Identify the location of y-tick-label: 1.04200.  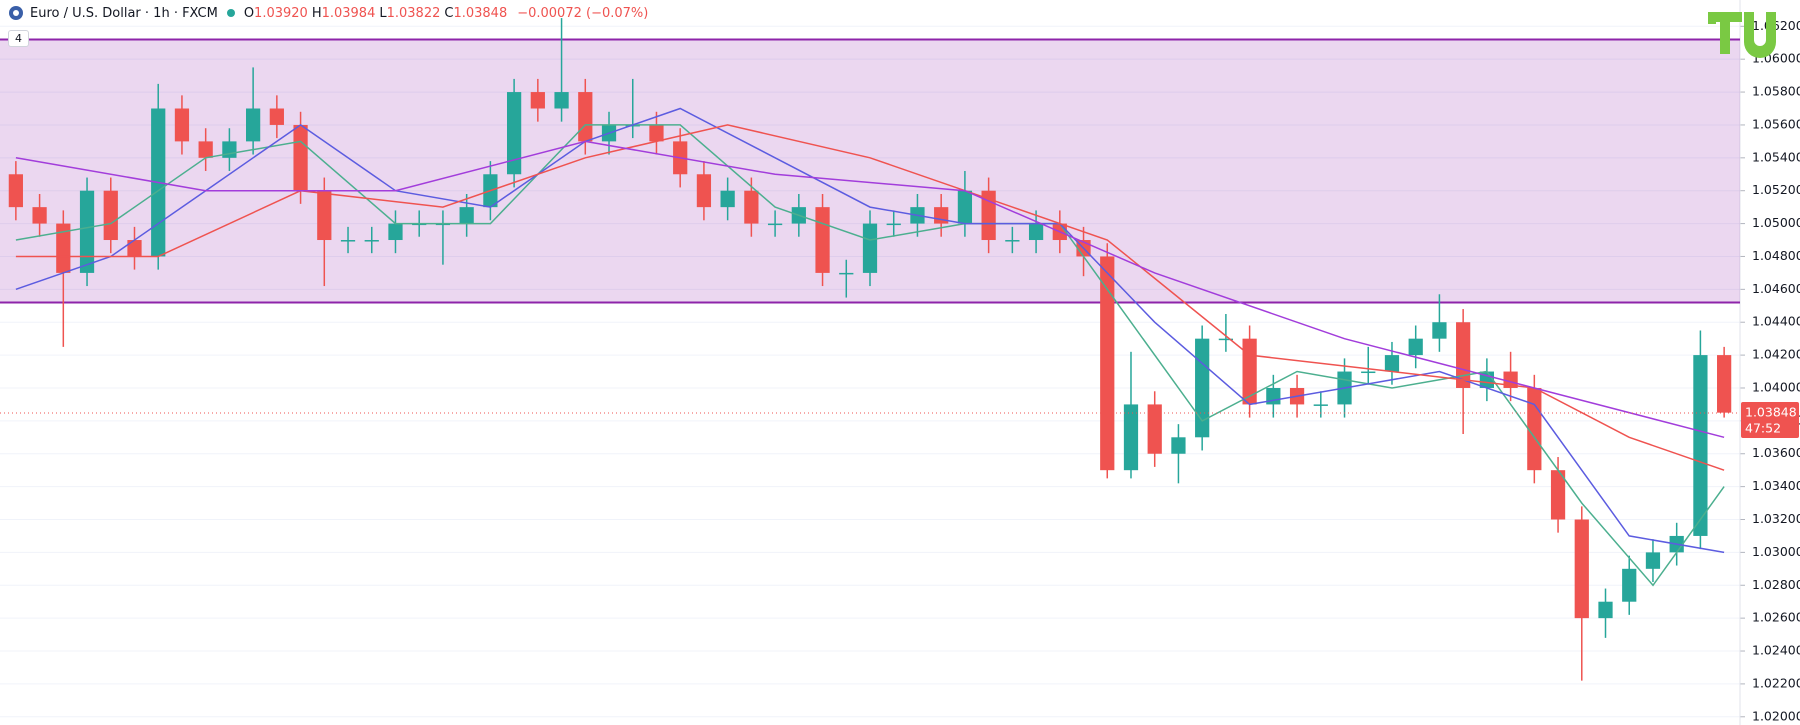
(1776, 354).